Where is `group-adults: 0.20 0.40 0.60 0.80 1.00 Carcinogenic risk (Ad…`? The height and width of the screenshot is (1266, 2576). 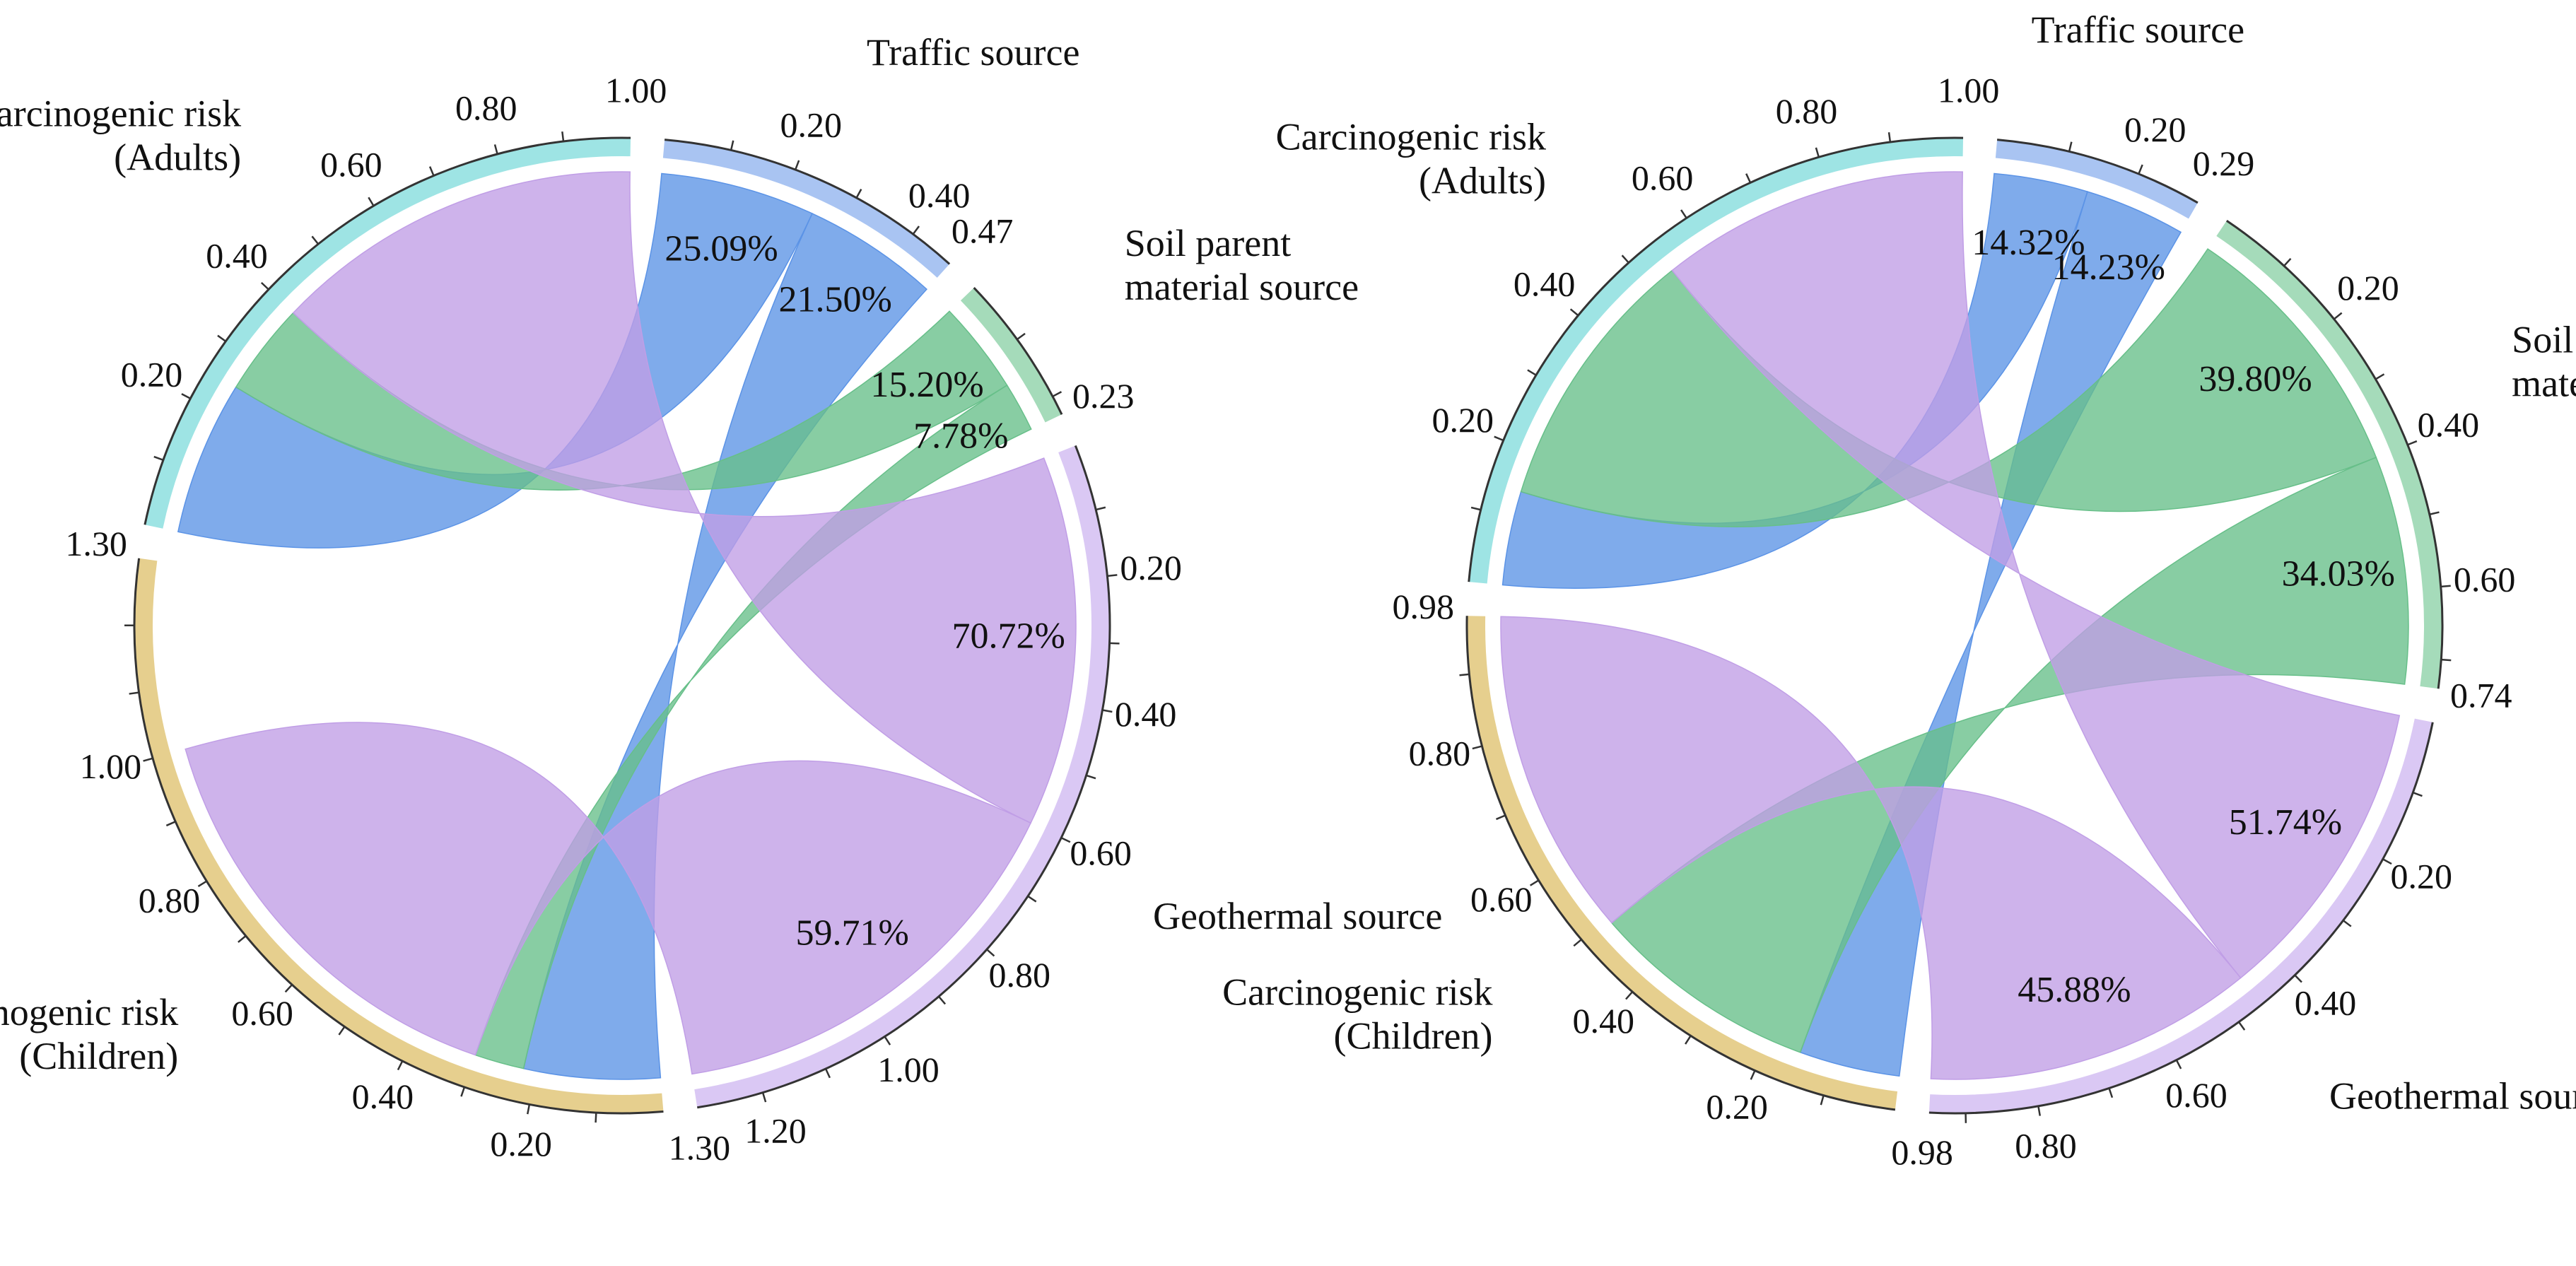 group-adults: 0.20 0.40 0.60 0.80 1.00 Carcinogenic risk (Ad… is located at coordinates (1638, 327).